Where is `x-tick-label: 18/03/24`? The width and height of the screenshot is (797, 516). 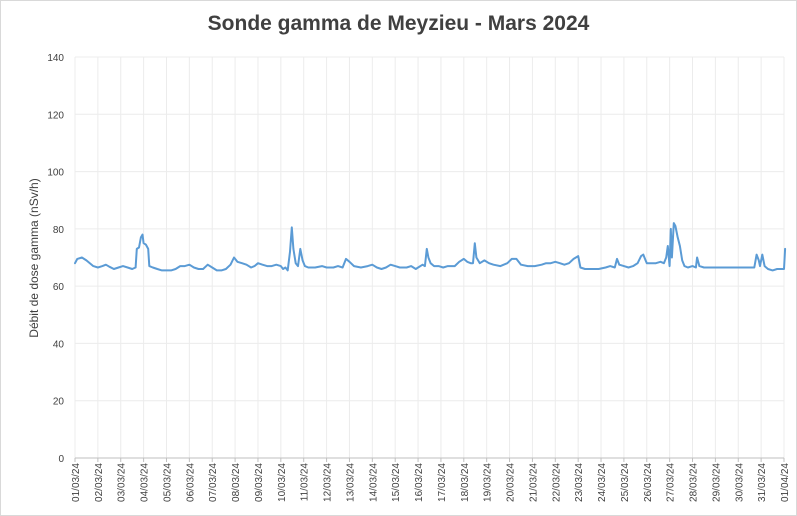
x-tick-label: 18/03/24 is located at coordinates (465, 482).